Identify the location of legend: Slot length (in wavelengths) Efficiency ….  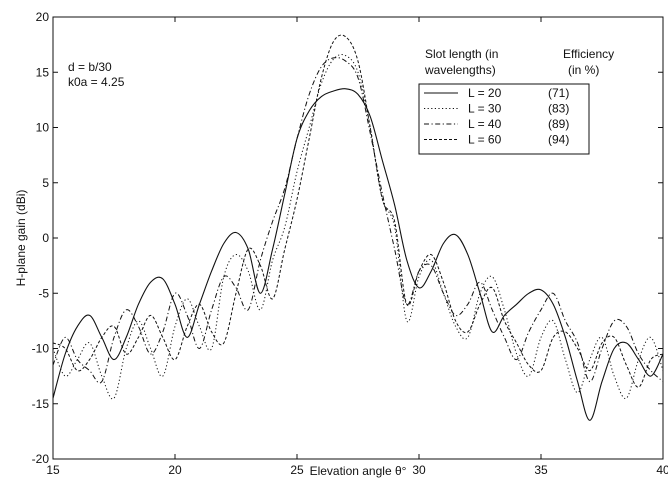
(516, 101).